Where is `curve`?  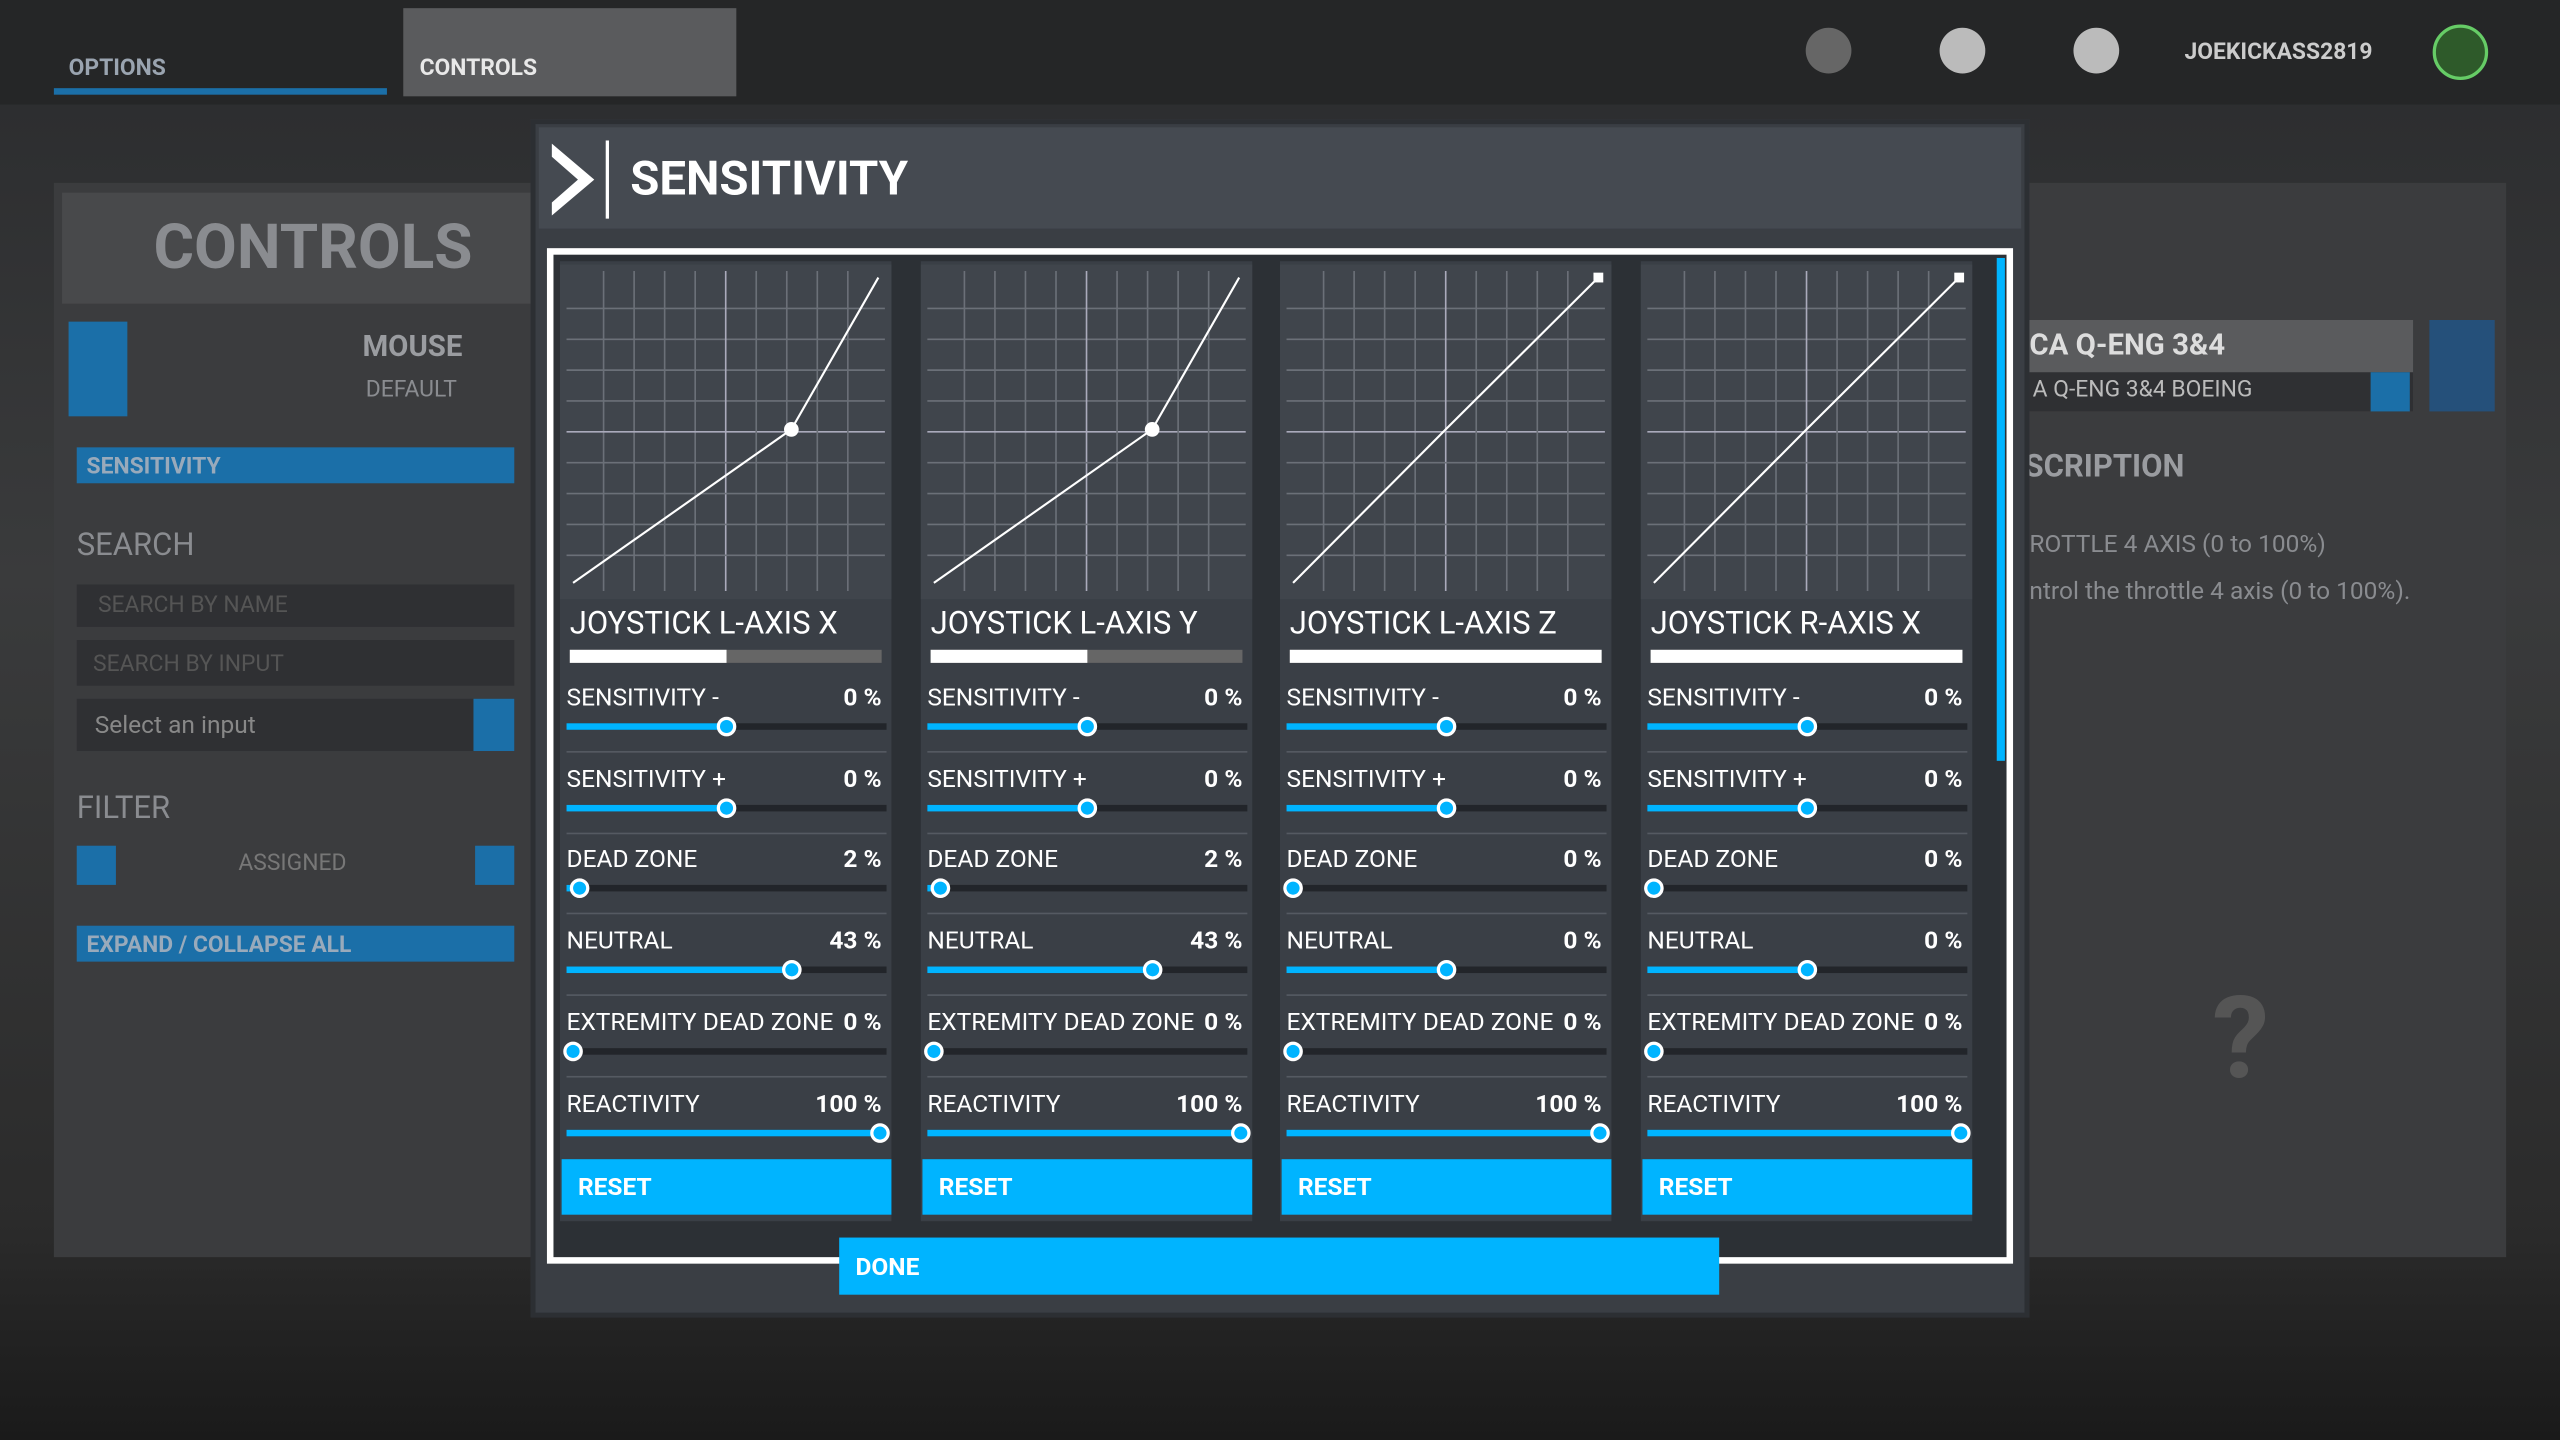
curve is located at coordinates (1806, 430).